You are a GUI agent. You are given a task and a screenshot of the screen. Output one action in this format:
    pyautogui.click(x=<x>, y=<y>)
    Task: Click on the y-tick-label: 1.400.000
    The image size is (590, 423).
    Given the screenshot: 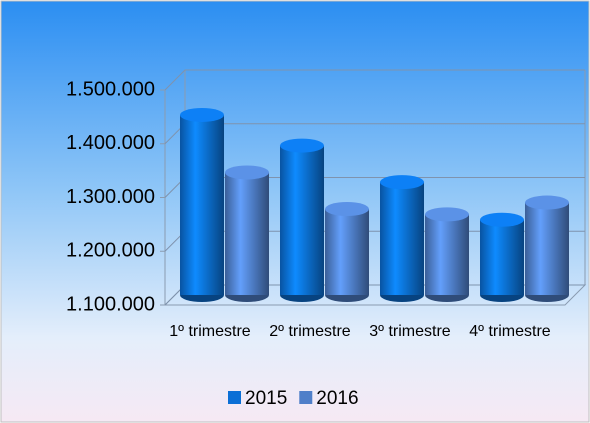 What is the action you would take?
    pyautogui.click(x=110, y=143)
    